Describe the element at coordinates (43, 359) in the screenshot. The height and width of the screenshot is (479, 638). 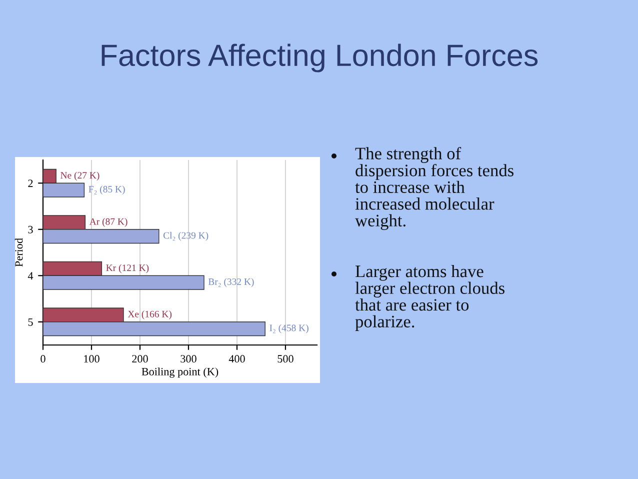
I see `x-tick-label: 0` at that location.